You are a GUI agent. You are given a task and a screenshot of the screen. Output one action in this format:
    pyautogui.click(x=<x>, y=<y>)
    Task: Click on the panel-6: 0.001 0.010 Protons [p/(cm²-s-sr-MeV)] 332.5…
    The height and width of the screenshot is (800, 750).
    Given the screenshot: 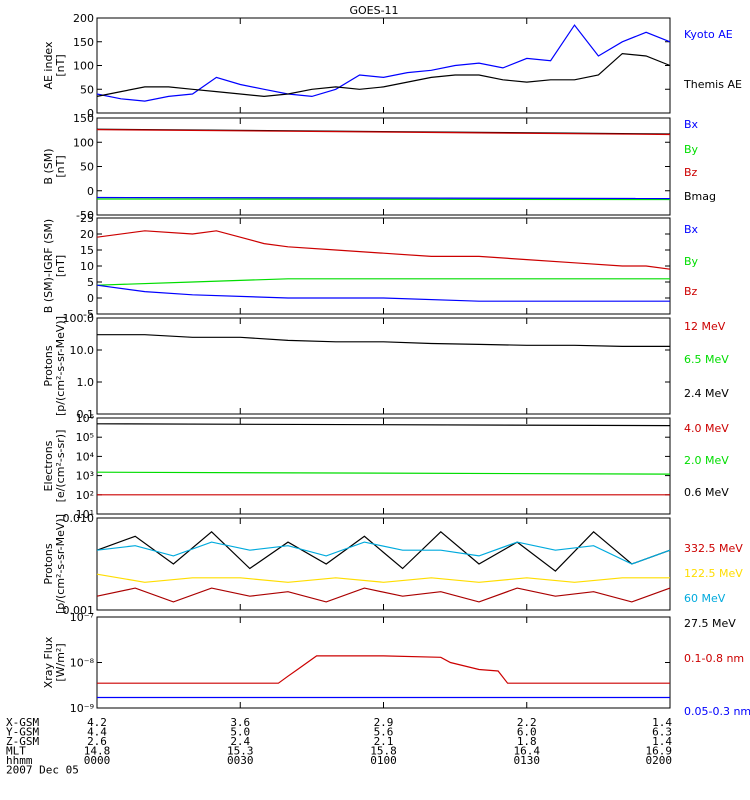 What is the action you would take?
    pyautogui.click(x=392, y=571)
    